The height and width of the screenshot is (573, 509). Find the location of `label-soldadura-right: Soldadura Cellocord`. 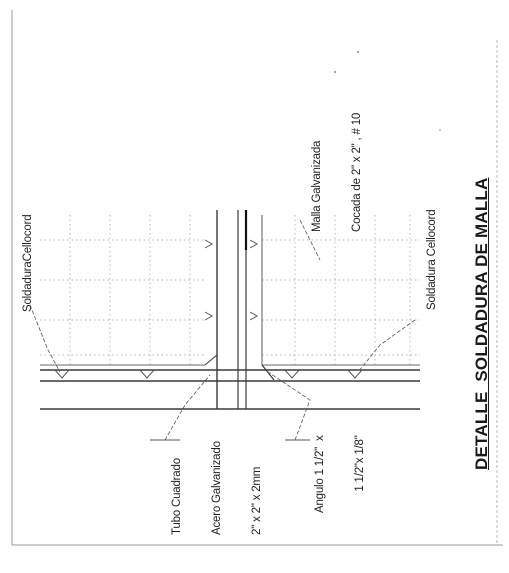

label-soldadura-right: Soldadura Cellocord is located at coordinates (432, 259).